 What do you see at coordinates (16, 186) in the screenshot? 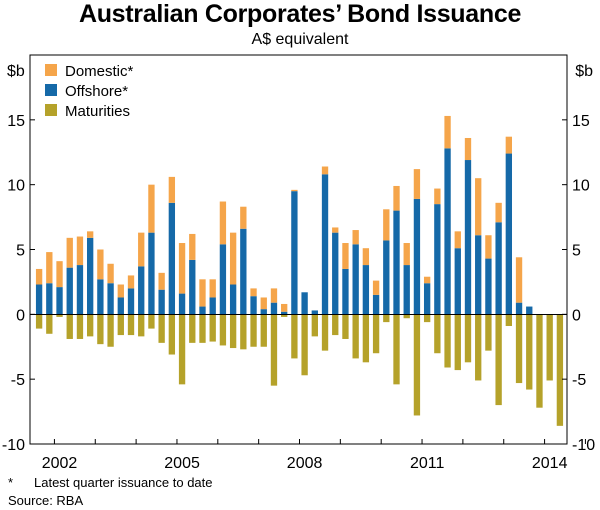
I see `y-tick-label-left: 10` at bounding box center [16, 186].